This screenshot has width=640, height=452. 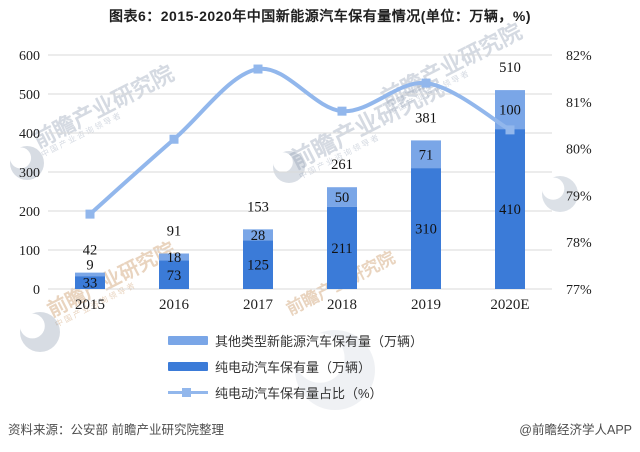 I want to click on legend-item-pure-ev: 纯电动汽车保有量（万辆）, so click(x=295, y=366).